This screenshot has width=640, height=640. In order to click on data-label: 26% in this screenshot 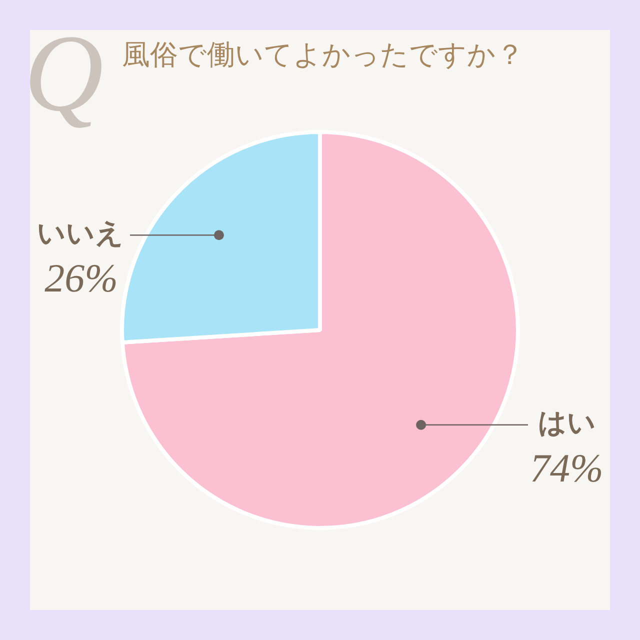, I will do `click(81, 278)`.